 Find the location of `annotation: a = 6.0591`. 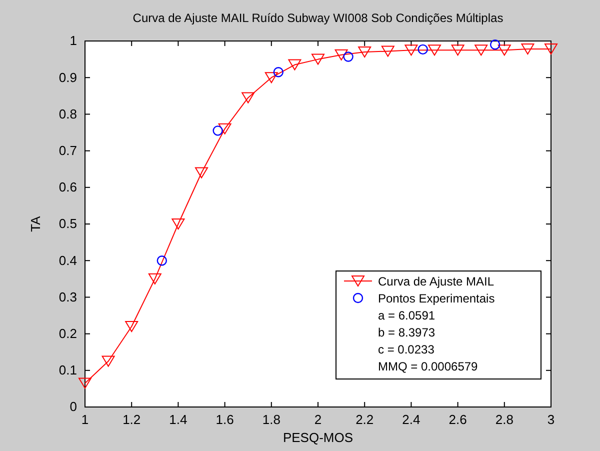

annotation: a = 6.0591 is located at coordinates (407, 315).